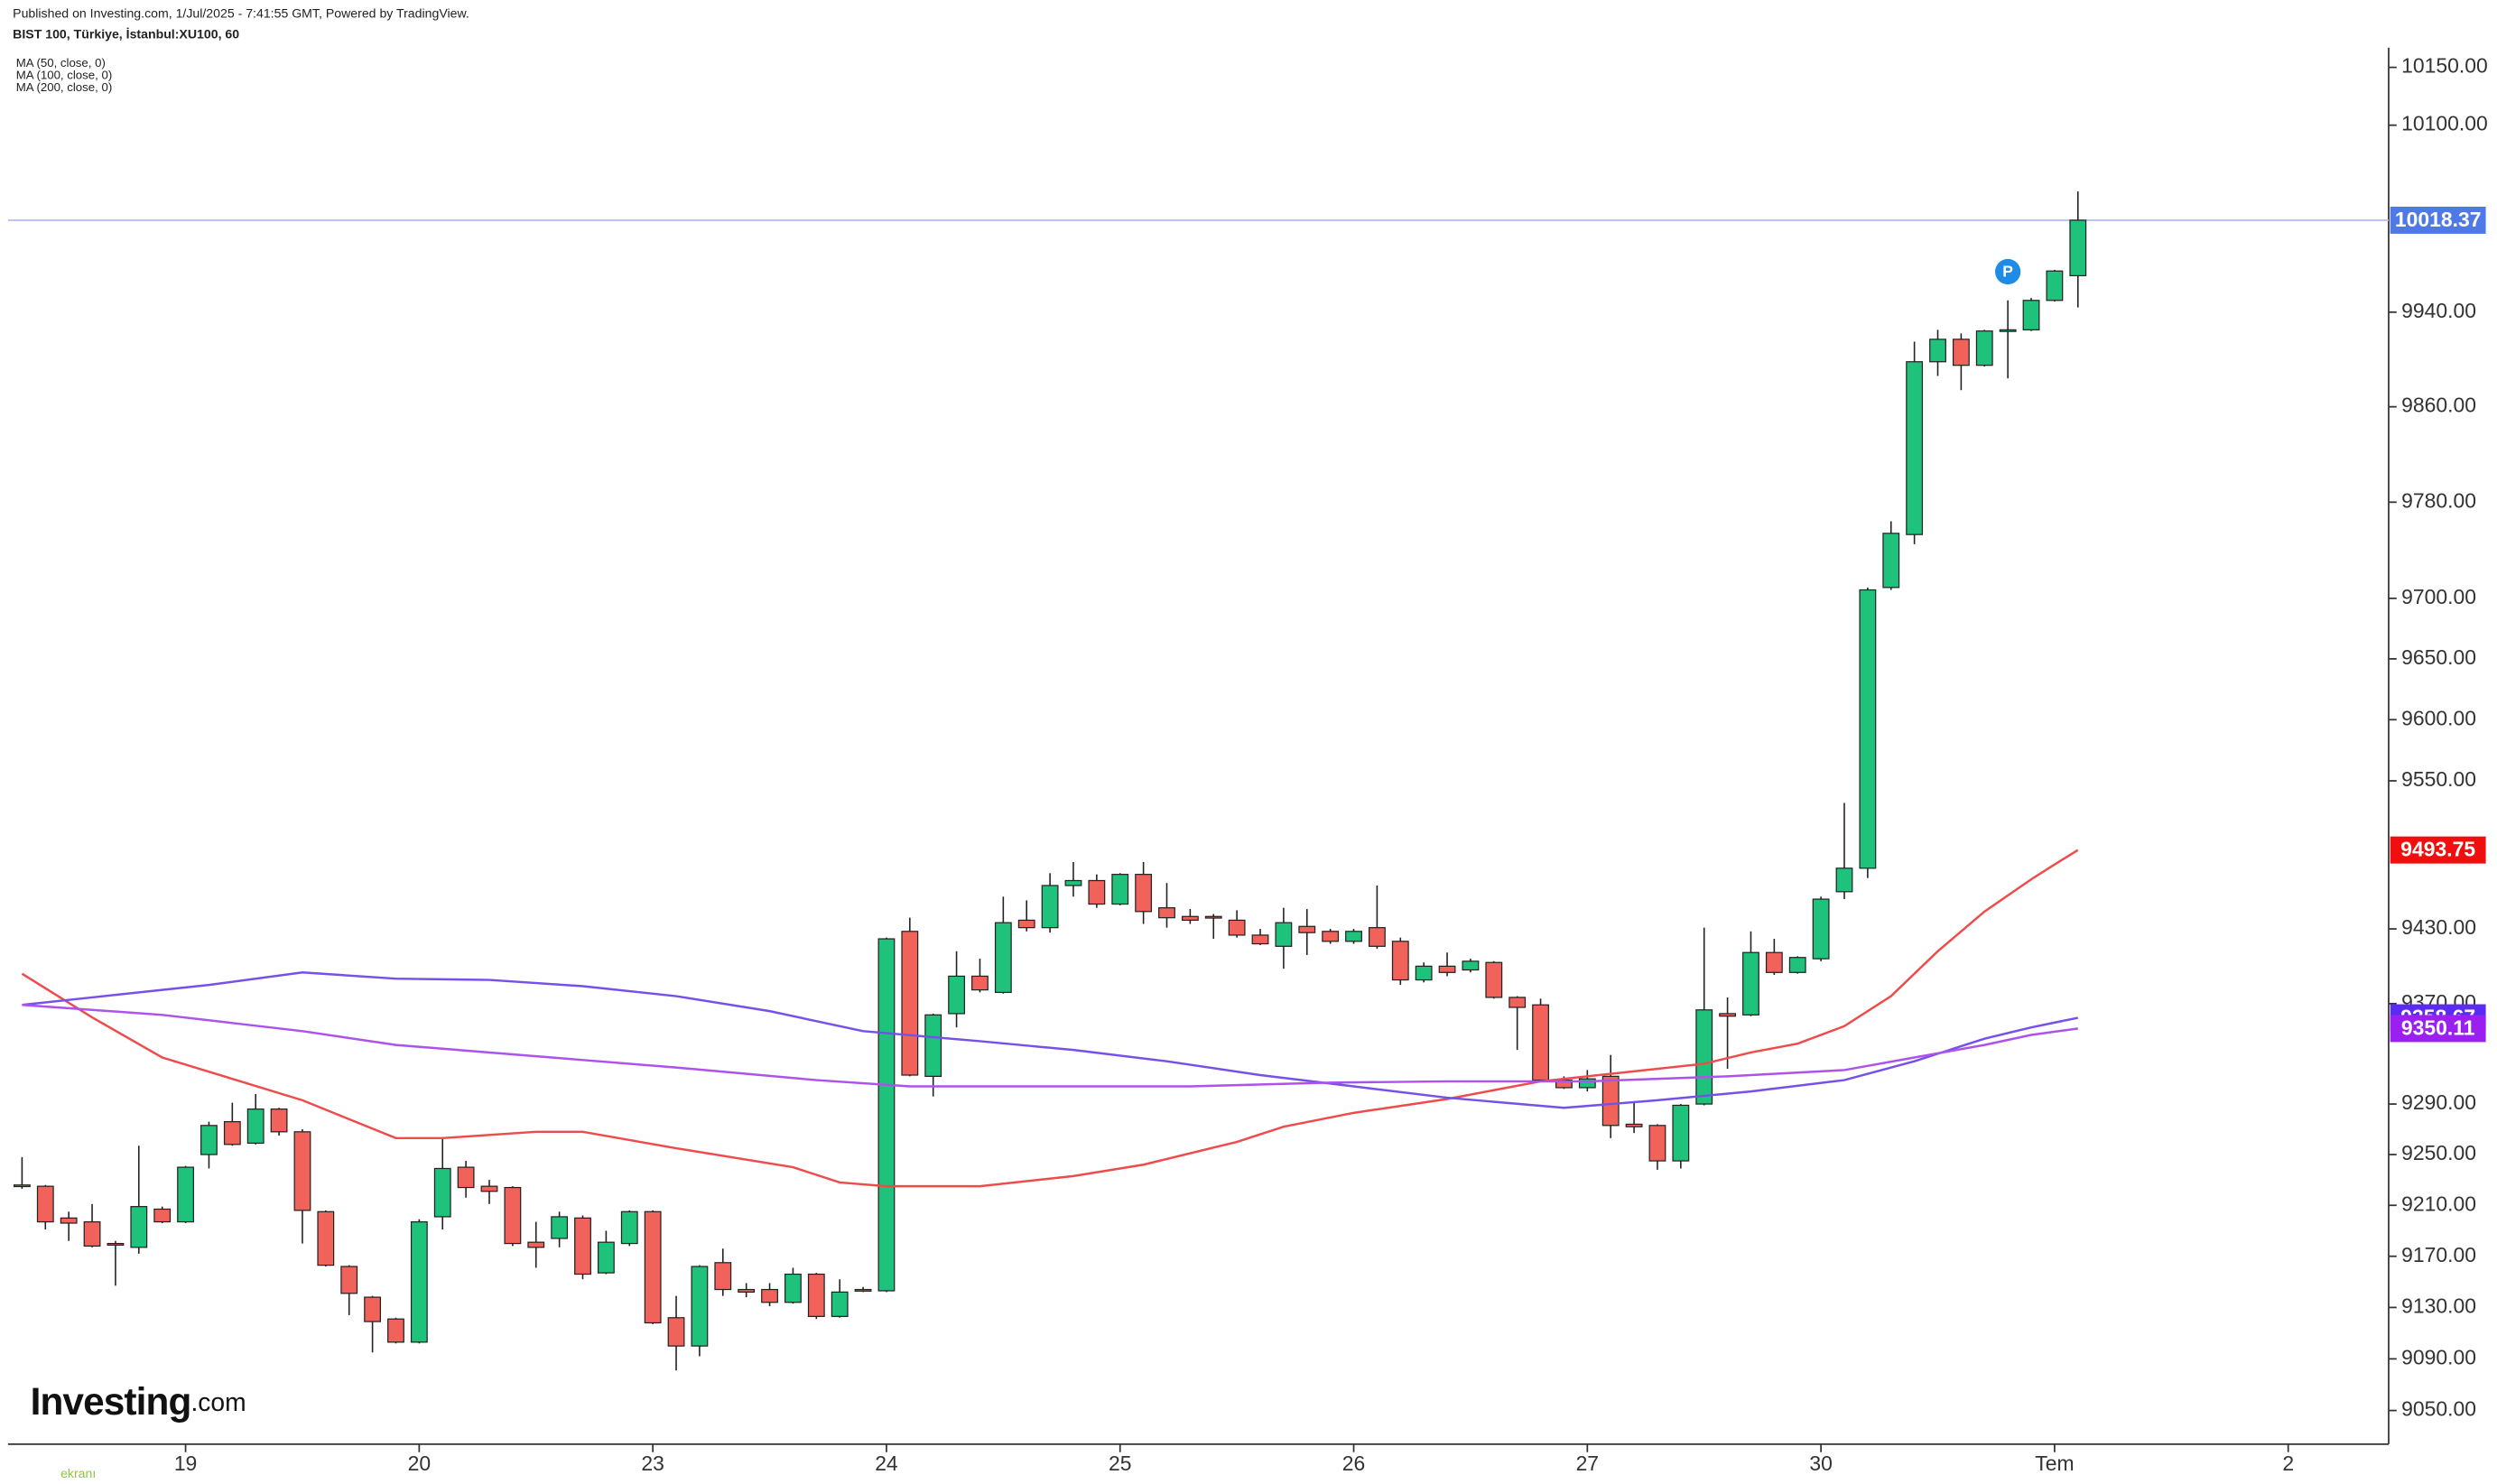  Describe the element at coordinates (218, 1402) in the screenshot. I see `logo-suffix: .com` at that location.